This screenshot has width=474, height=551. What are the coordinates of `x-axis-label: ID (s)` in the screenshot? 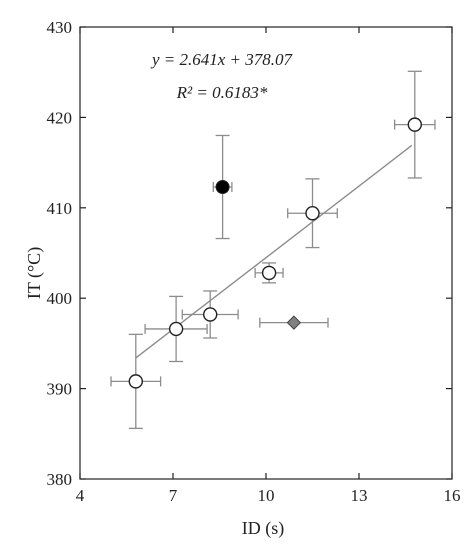 It's located at (263, 528).